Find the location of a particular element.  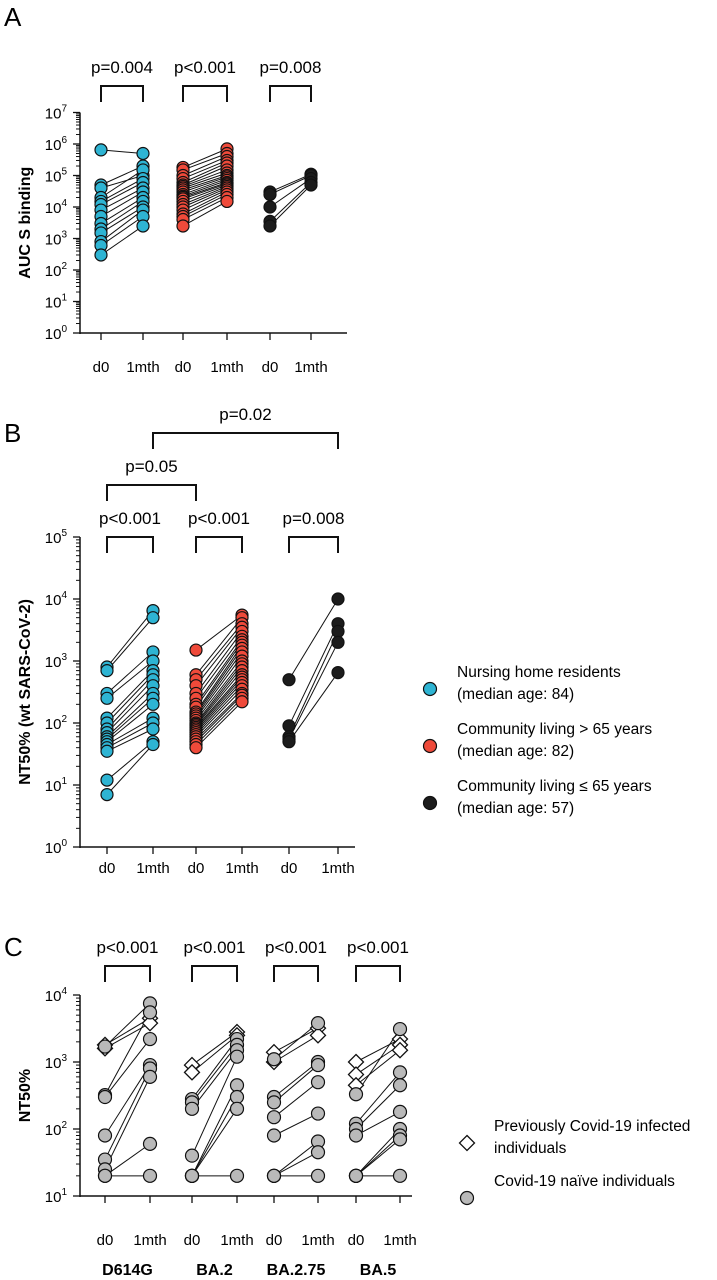

panel-c-legend-label: Previously Covid-19 infected is located at coordinates (592, 1126).